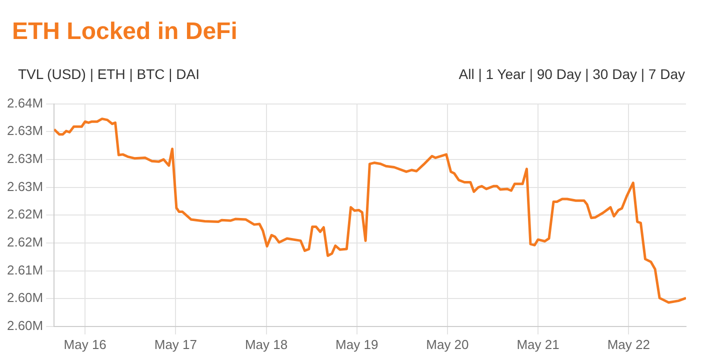 This screenshot has height=358, width=713. What do you see at coordinates (538, 344) in the screenshot?
I see `x-tick-label: May 21` at bounding box center [538, 344].